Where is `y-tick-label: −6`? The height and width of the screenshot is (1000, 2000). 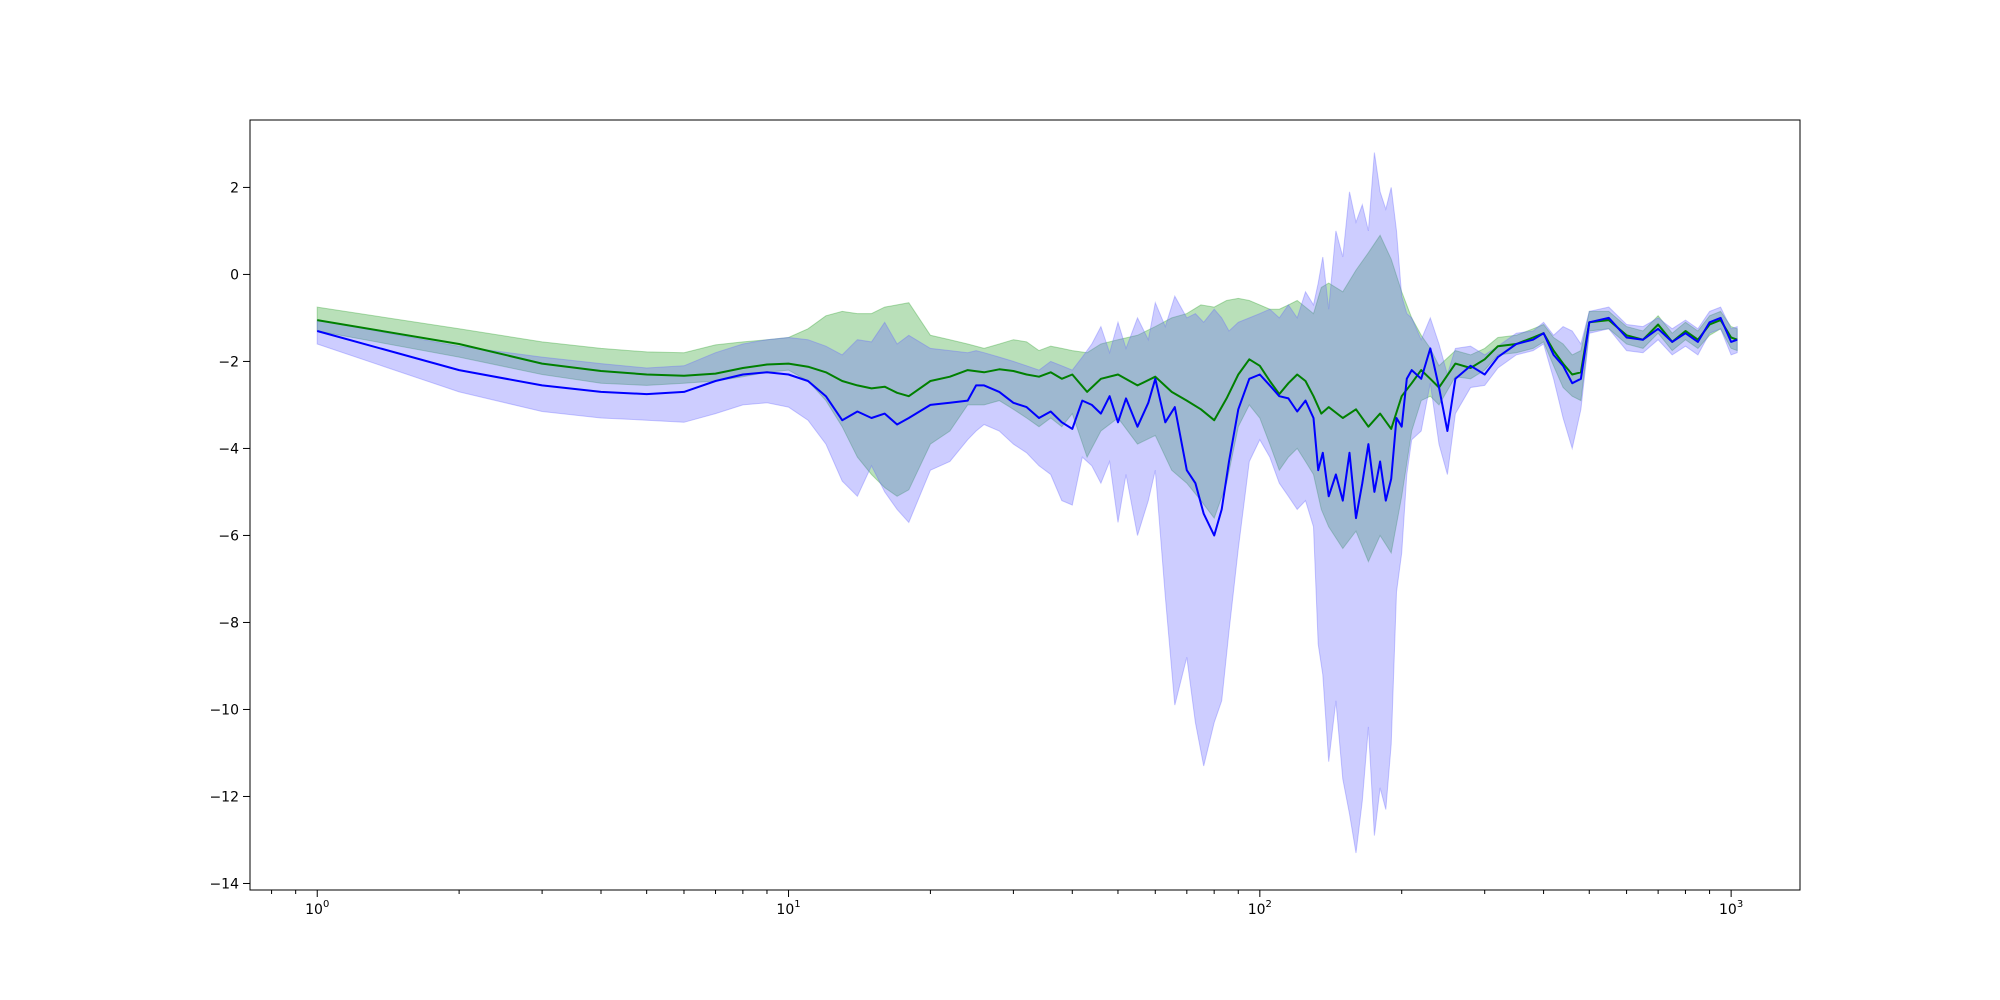 y-tick-label: −6 is located at coordinates (228, 536).